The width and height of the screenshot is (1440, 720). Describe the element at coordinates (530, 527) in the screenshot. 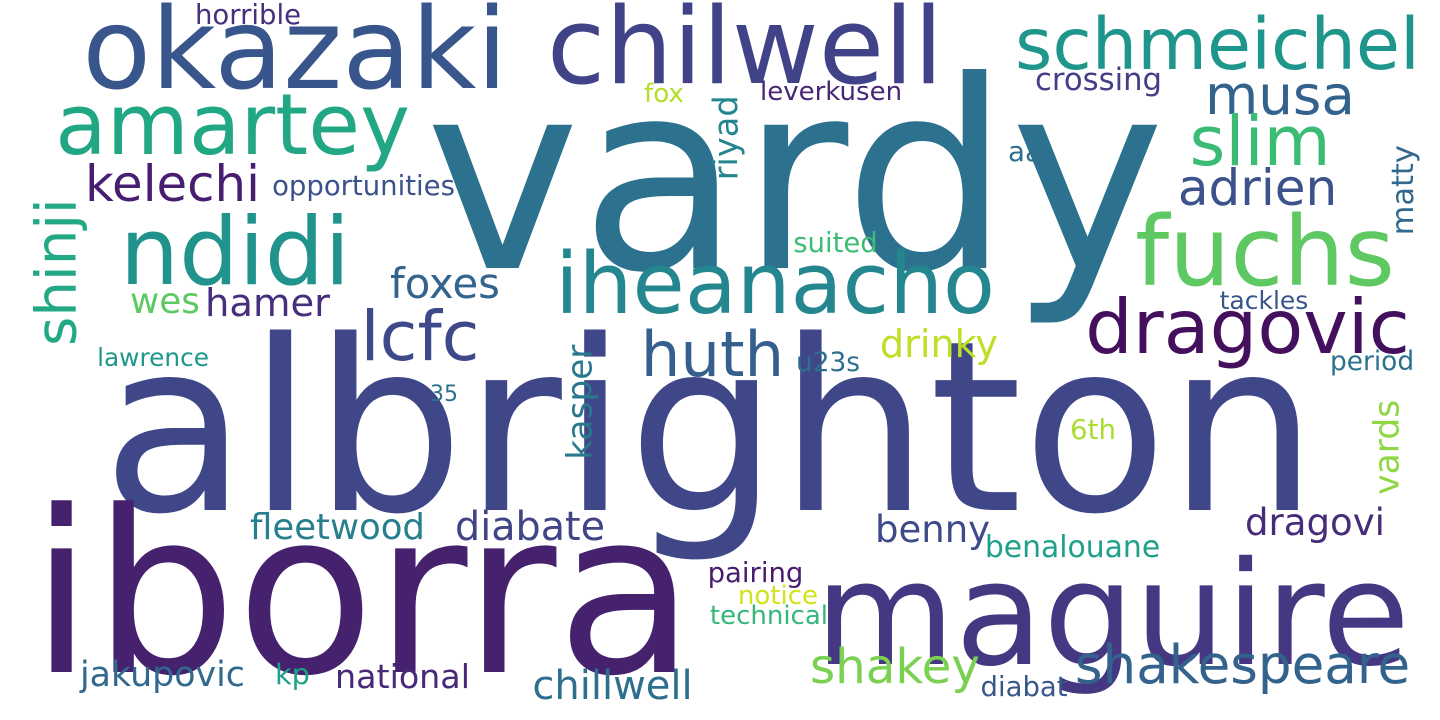

I see `word-diabate: diabate` at that location.